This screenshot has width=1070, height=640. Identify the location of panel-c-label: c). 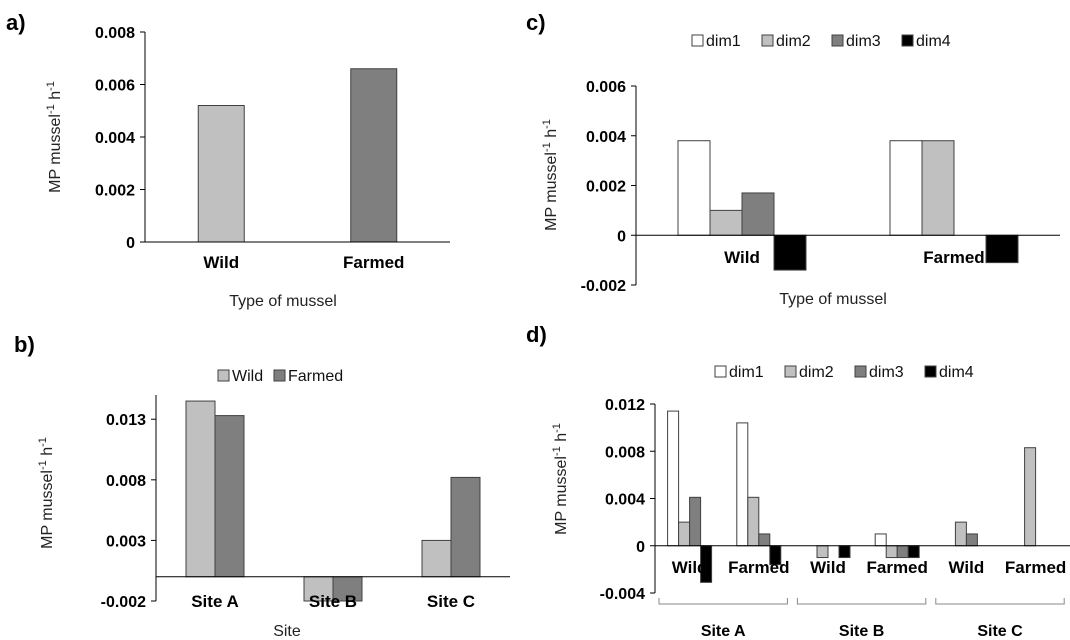
(536, 22).